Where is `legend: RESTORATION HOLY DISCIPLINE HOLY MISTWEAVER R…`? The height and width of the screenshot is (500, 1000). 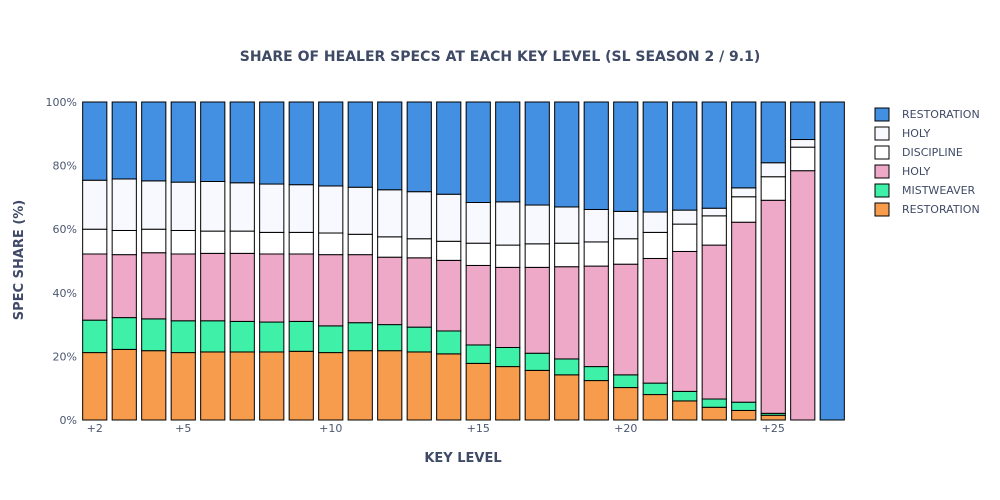
legend: RESTORATION HOLY DISCIPLINE HOLY MISTWEAVER R… is located at coordinates (927, 162).